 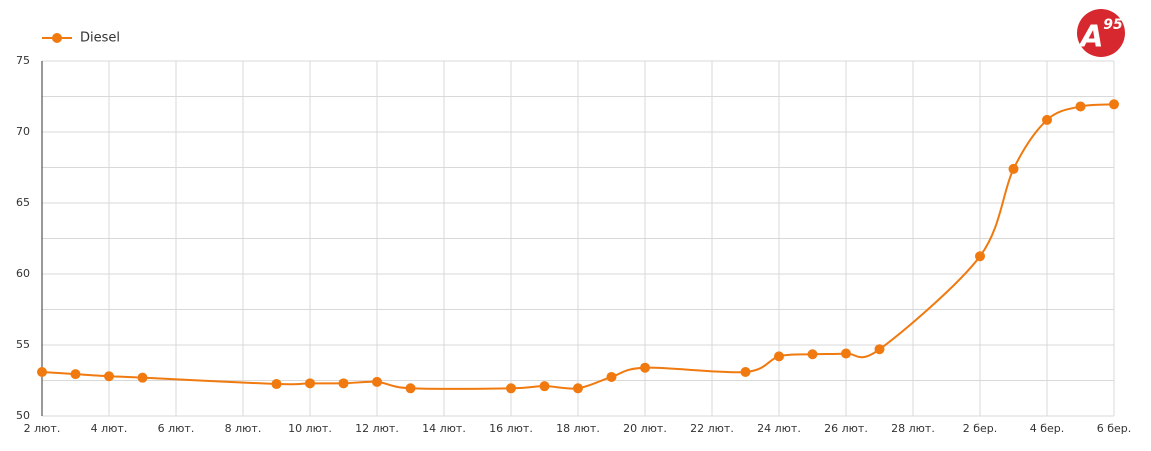 I want to click on y-tick-label: 70, so click(x=23, y=131).